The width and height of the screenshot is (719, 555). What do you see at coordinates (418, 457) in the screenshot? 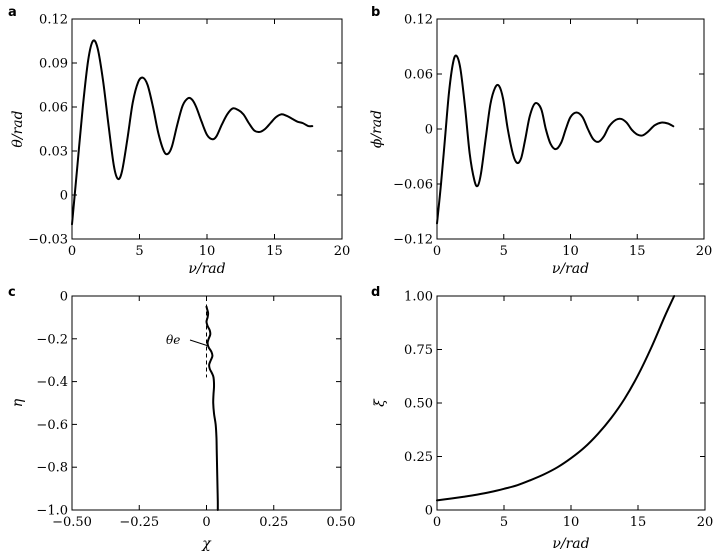
I see `y-tick-label-d: 0.25` at bounding box center [418, 457].